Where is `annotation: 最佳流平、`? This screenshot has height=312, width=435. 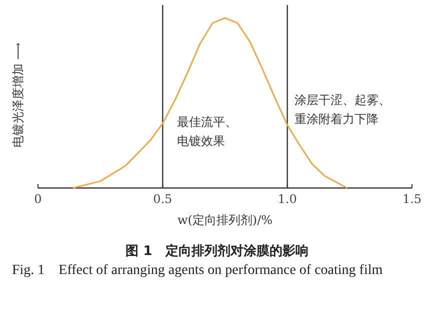 annotation: 最佳流平、 is located at coordinates (207, 122).